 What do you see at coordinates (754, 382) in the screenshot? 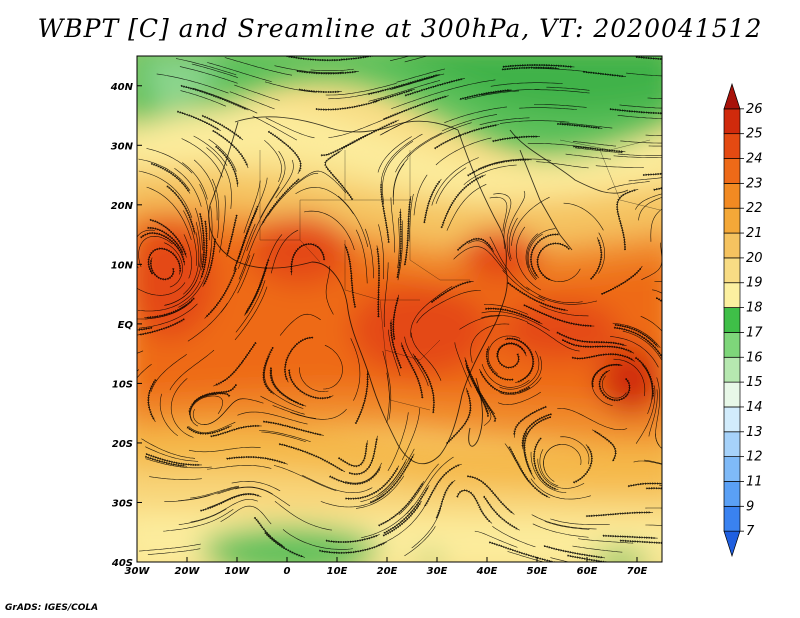
I see `colorbar-label: 15` at bounding box center [754, 382].